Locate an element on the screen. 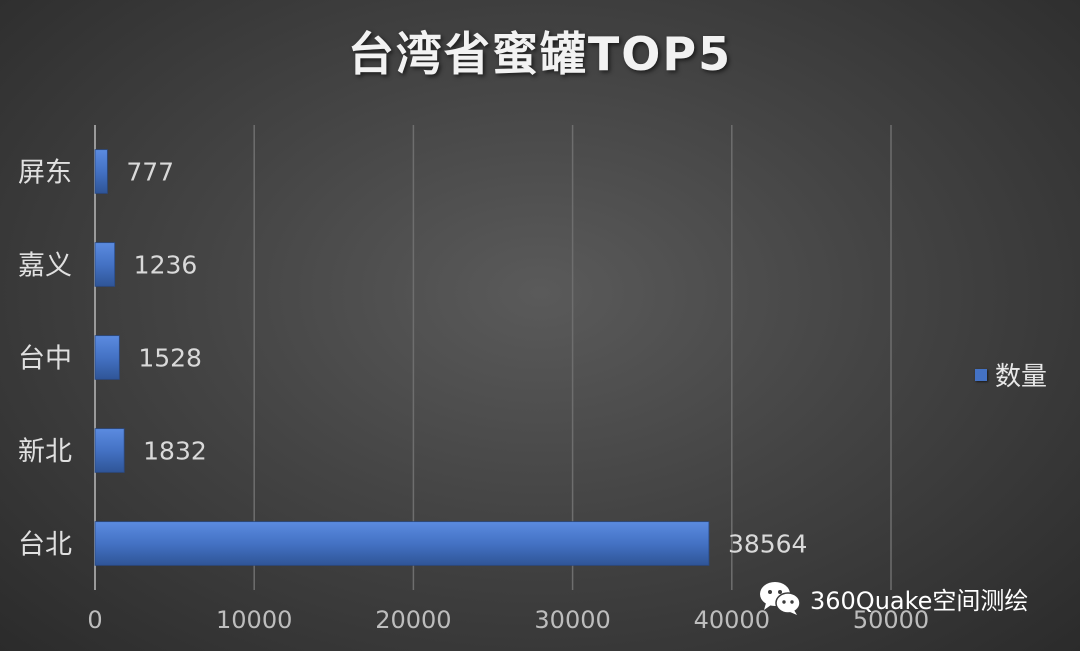  chart-title: 台湾省蜜罐TOP5 is located at coordinates (540, 54).